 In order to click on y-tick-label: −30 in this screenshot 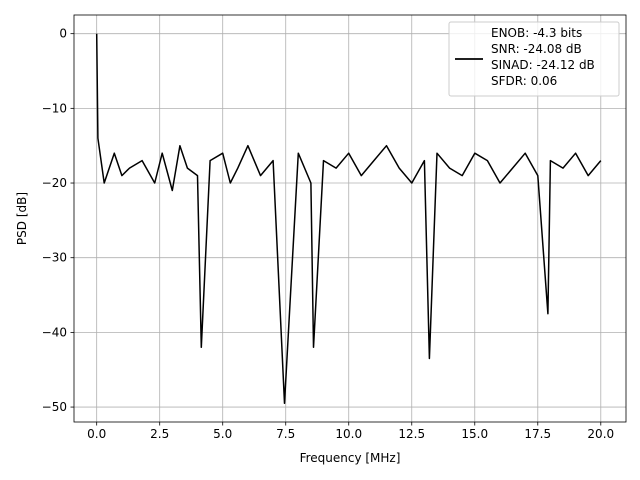, I will do `click(54, 258)`.